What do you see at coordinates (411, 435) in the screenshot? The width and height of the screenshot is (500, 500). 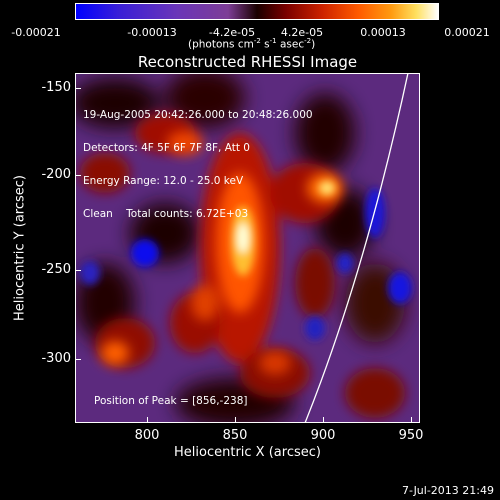 I see `x-tick-label: 950` at bounding box center [411, 435].